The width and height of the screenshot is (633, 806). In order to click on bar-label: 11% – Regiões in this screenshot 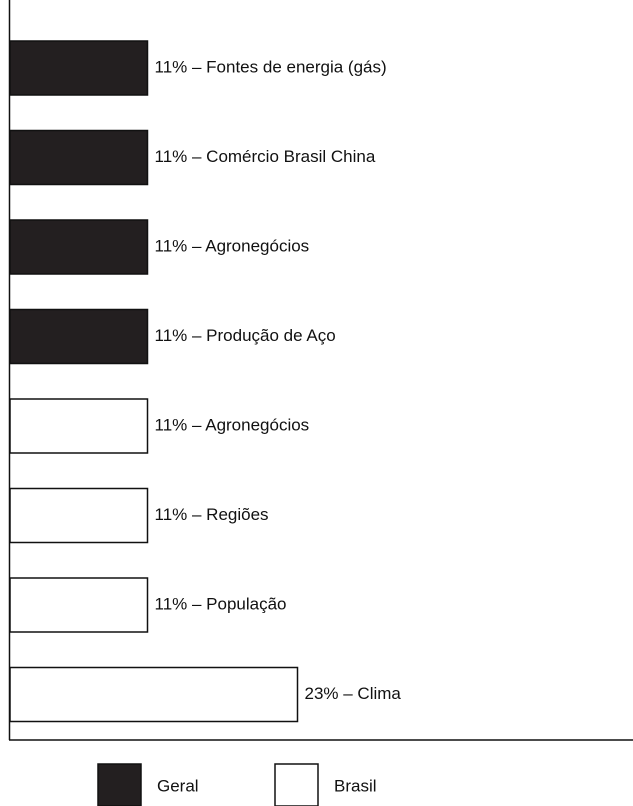, I will do `click(212, 514)`.